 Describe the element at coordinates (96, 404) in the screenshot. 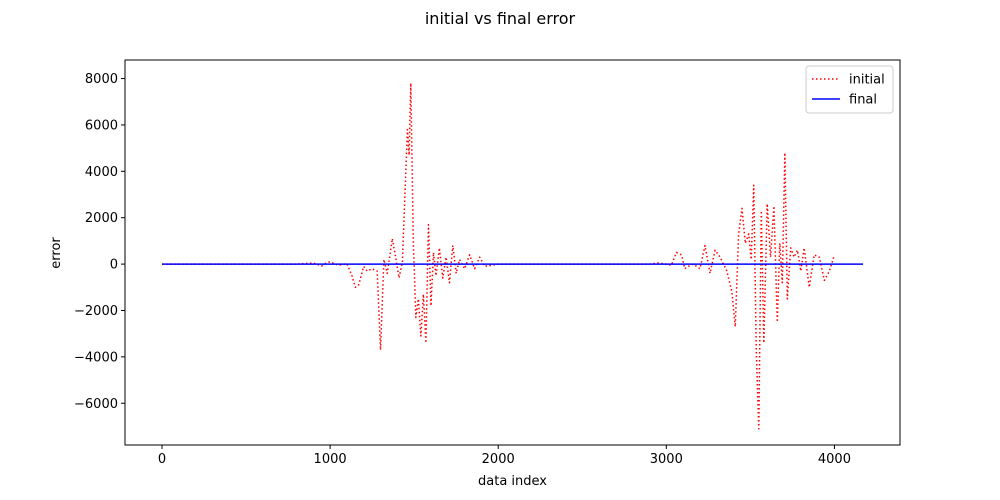

I see `y-tick-label: −6000` at that location.